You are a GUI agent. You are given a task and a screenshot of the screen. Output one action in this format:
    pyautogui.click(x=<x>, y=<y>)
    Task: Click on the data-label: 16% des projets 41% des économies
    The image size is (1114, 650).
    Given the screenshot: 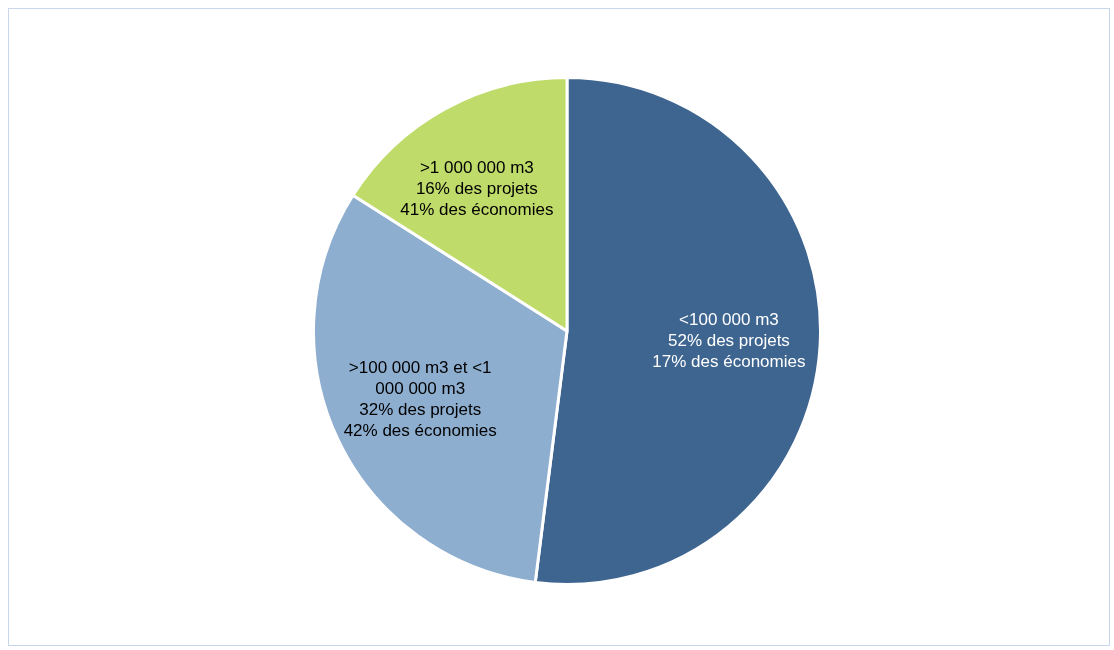 What is the action you would take?
    pyautogui.click(x=477, y=198)
    